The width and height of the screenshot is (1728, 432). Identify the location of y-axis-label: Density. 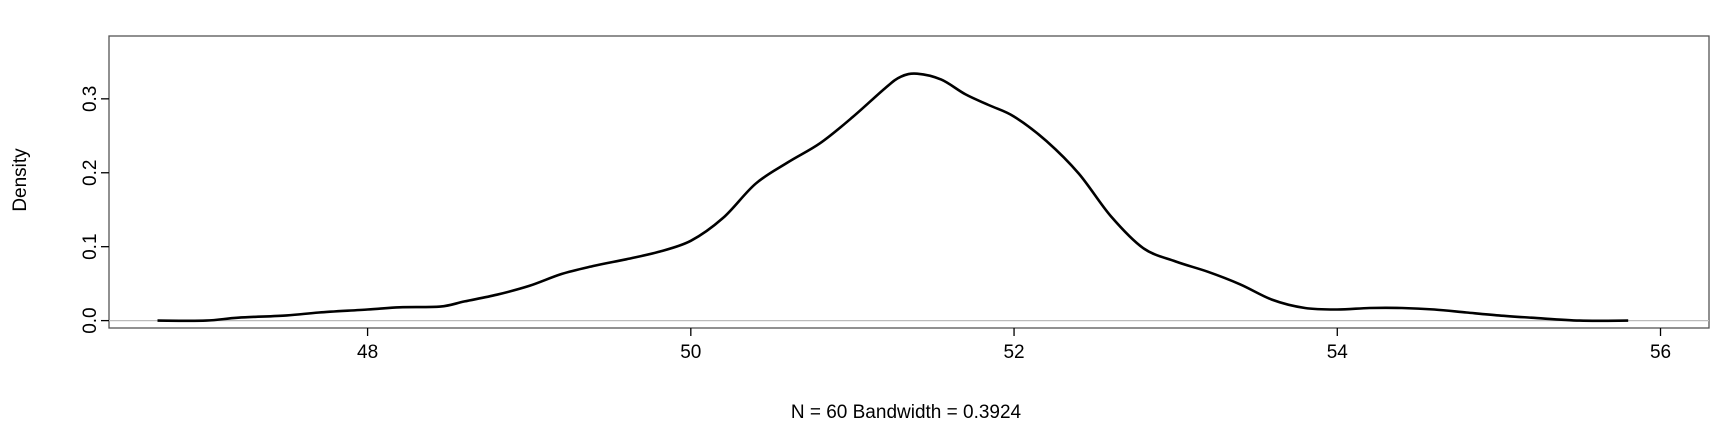
(20, 180).